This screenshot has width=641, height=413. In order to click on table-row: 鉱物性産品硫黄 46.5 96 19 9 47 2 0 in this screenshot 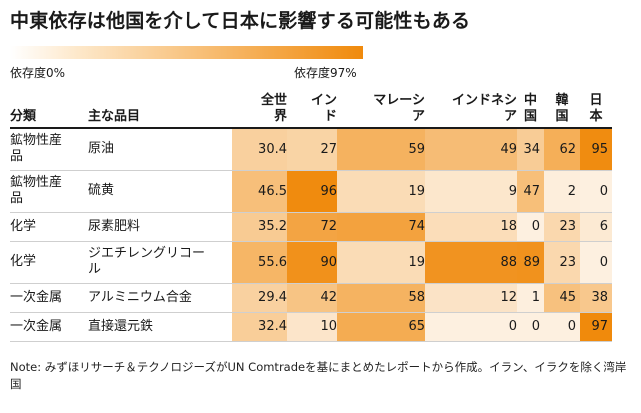, I will do `click(311, 191)`.